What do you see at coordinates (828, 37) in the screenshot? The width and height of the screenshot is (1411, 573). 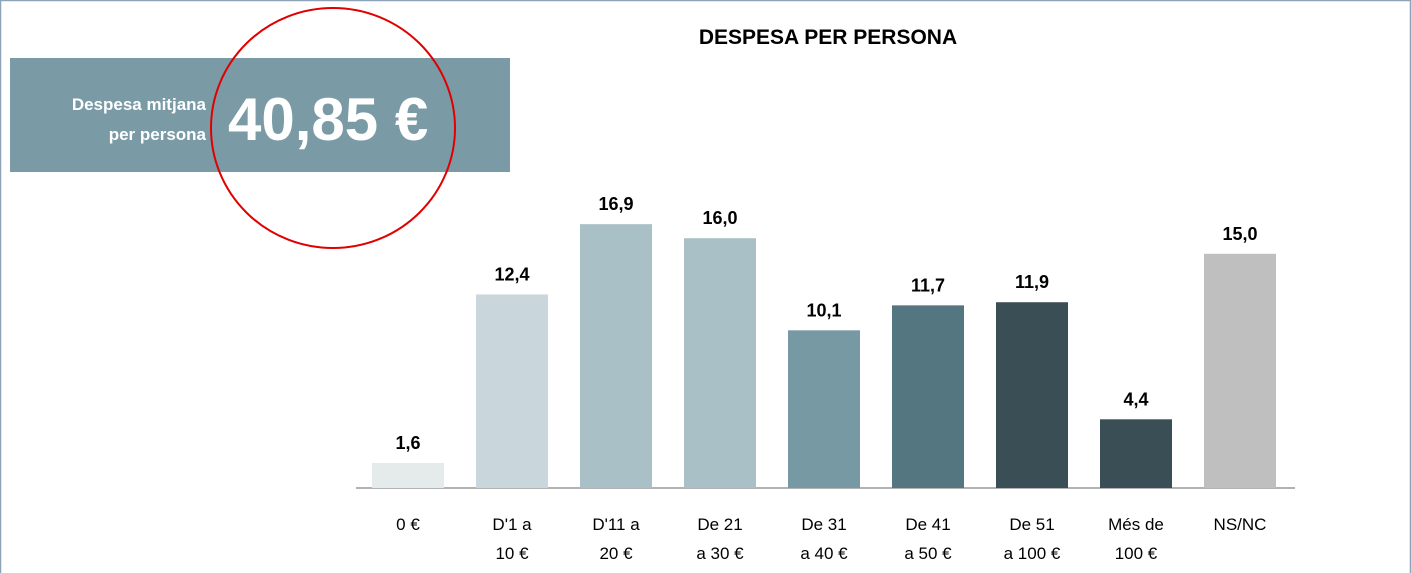 I see `chart-title: DESPESA PER PERSONA` at bounding box center [828, 37].